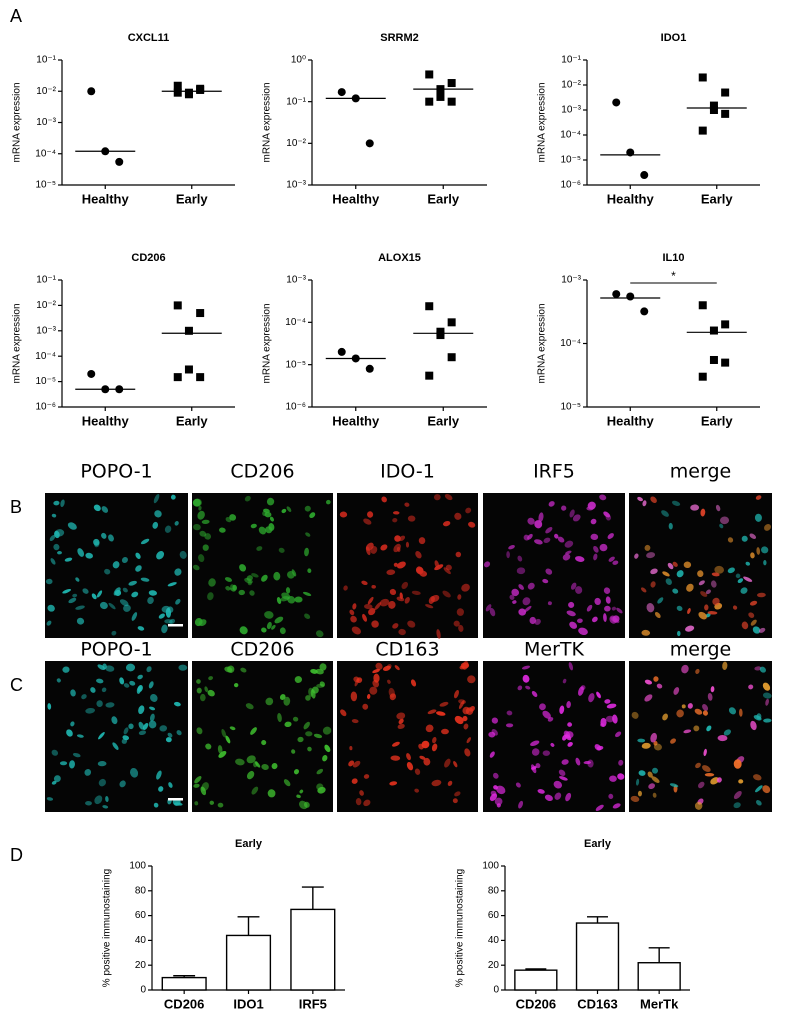 The image size is (800, 1023). Describe the element at coordinates (717, 198) in the screenshot. I see `x-tick-label: Early` at that location.